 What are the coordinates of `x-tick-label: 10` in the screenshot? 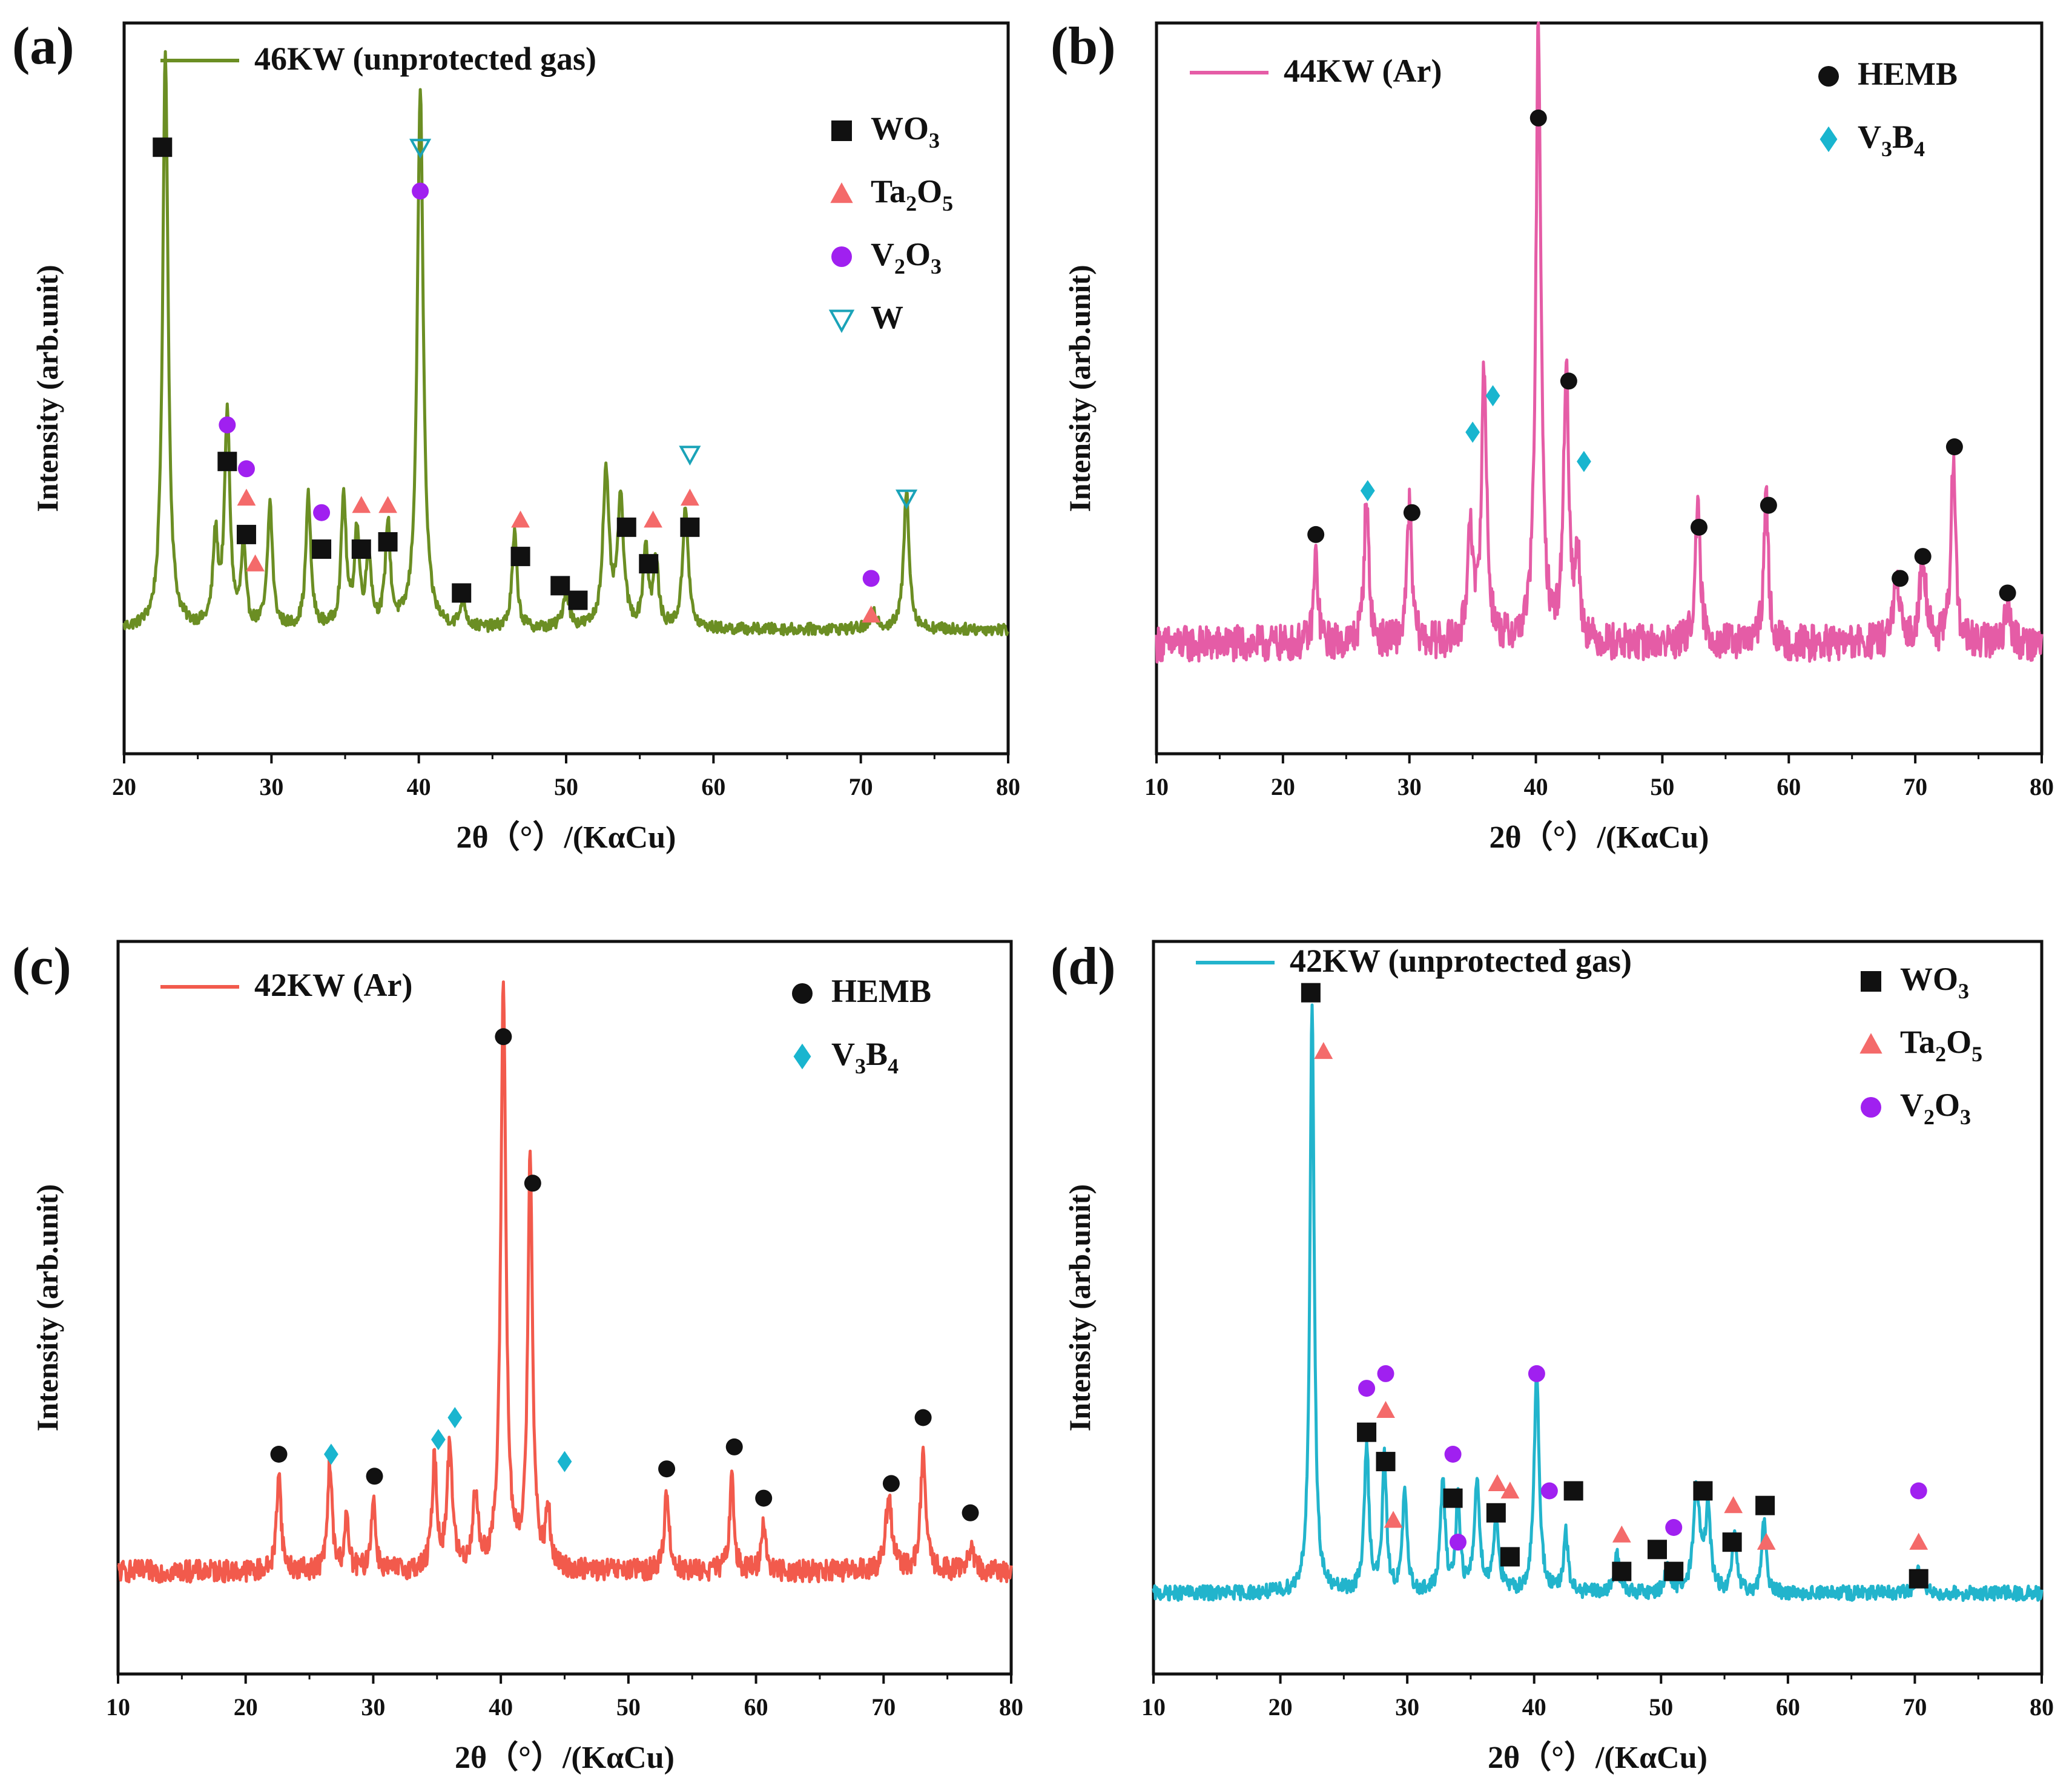 It's located at (118, 1707).